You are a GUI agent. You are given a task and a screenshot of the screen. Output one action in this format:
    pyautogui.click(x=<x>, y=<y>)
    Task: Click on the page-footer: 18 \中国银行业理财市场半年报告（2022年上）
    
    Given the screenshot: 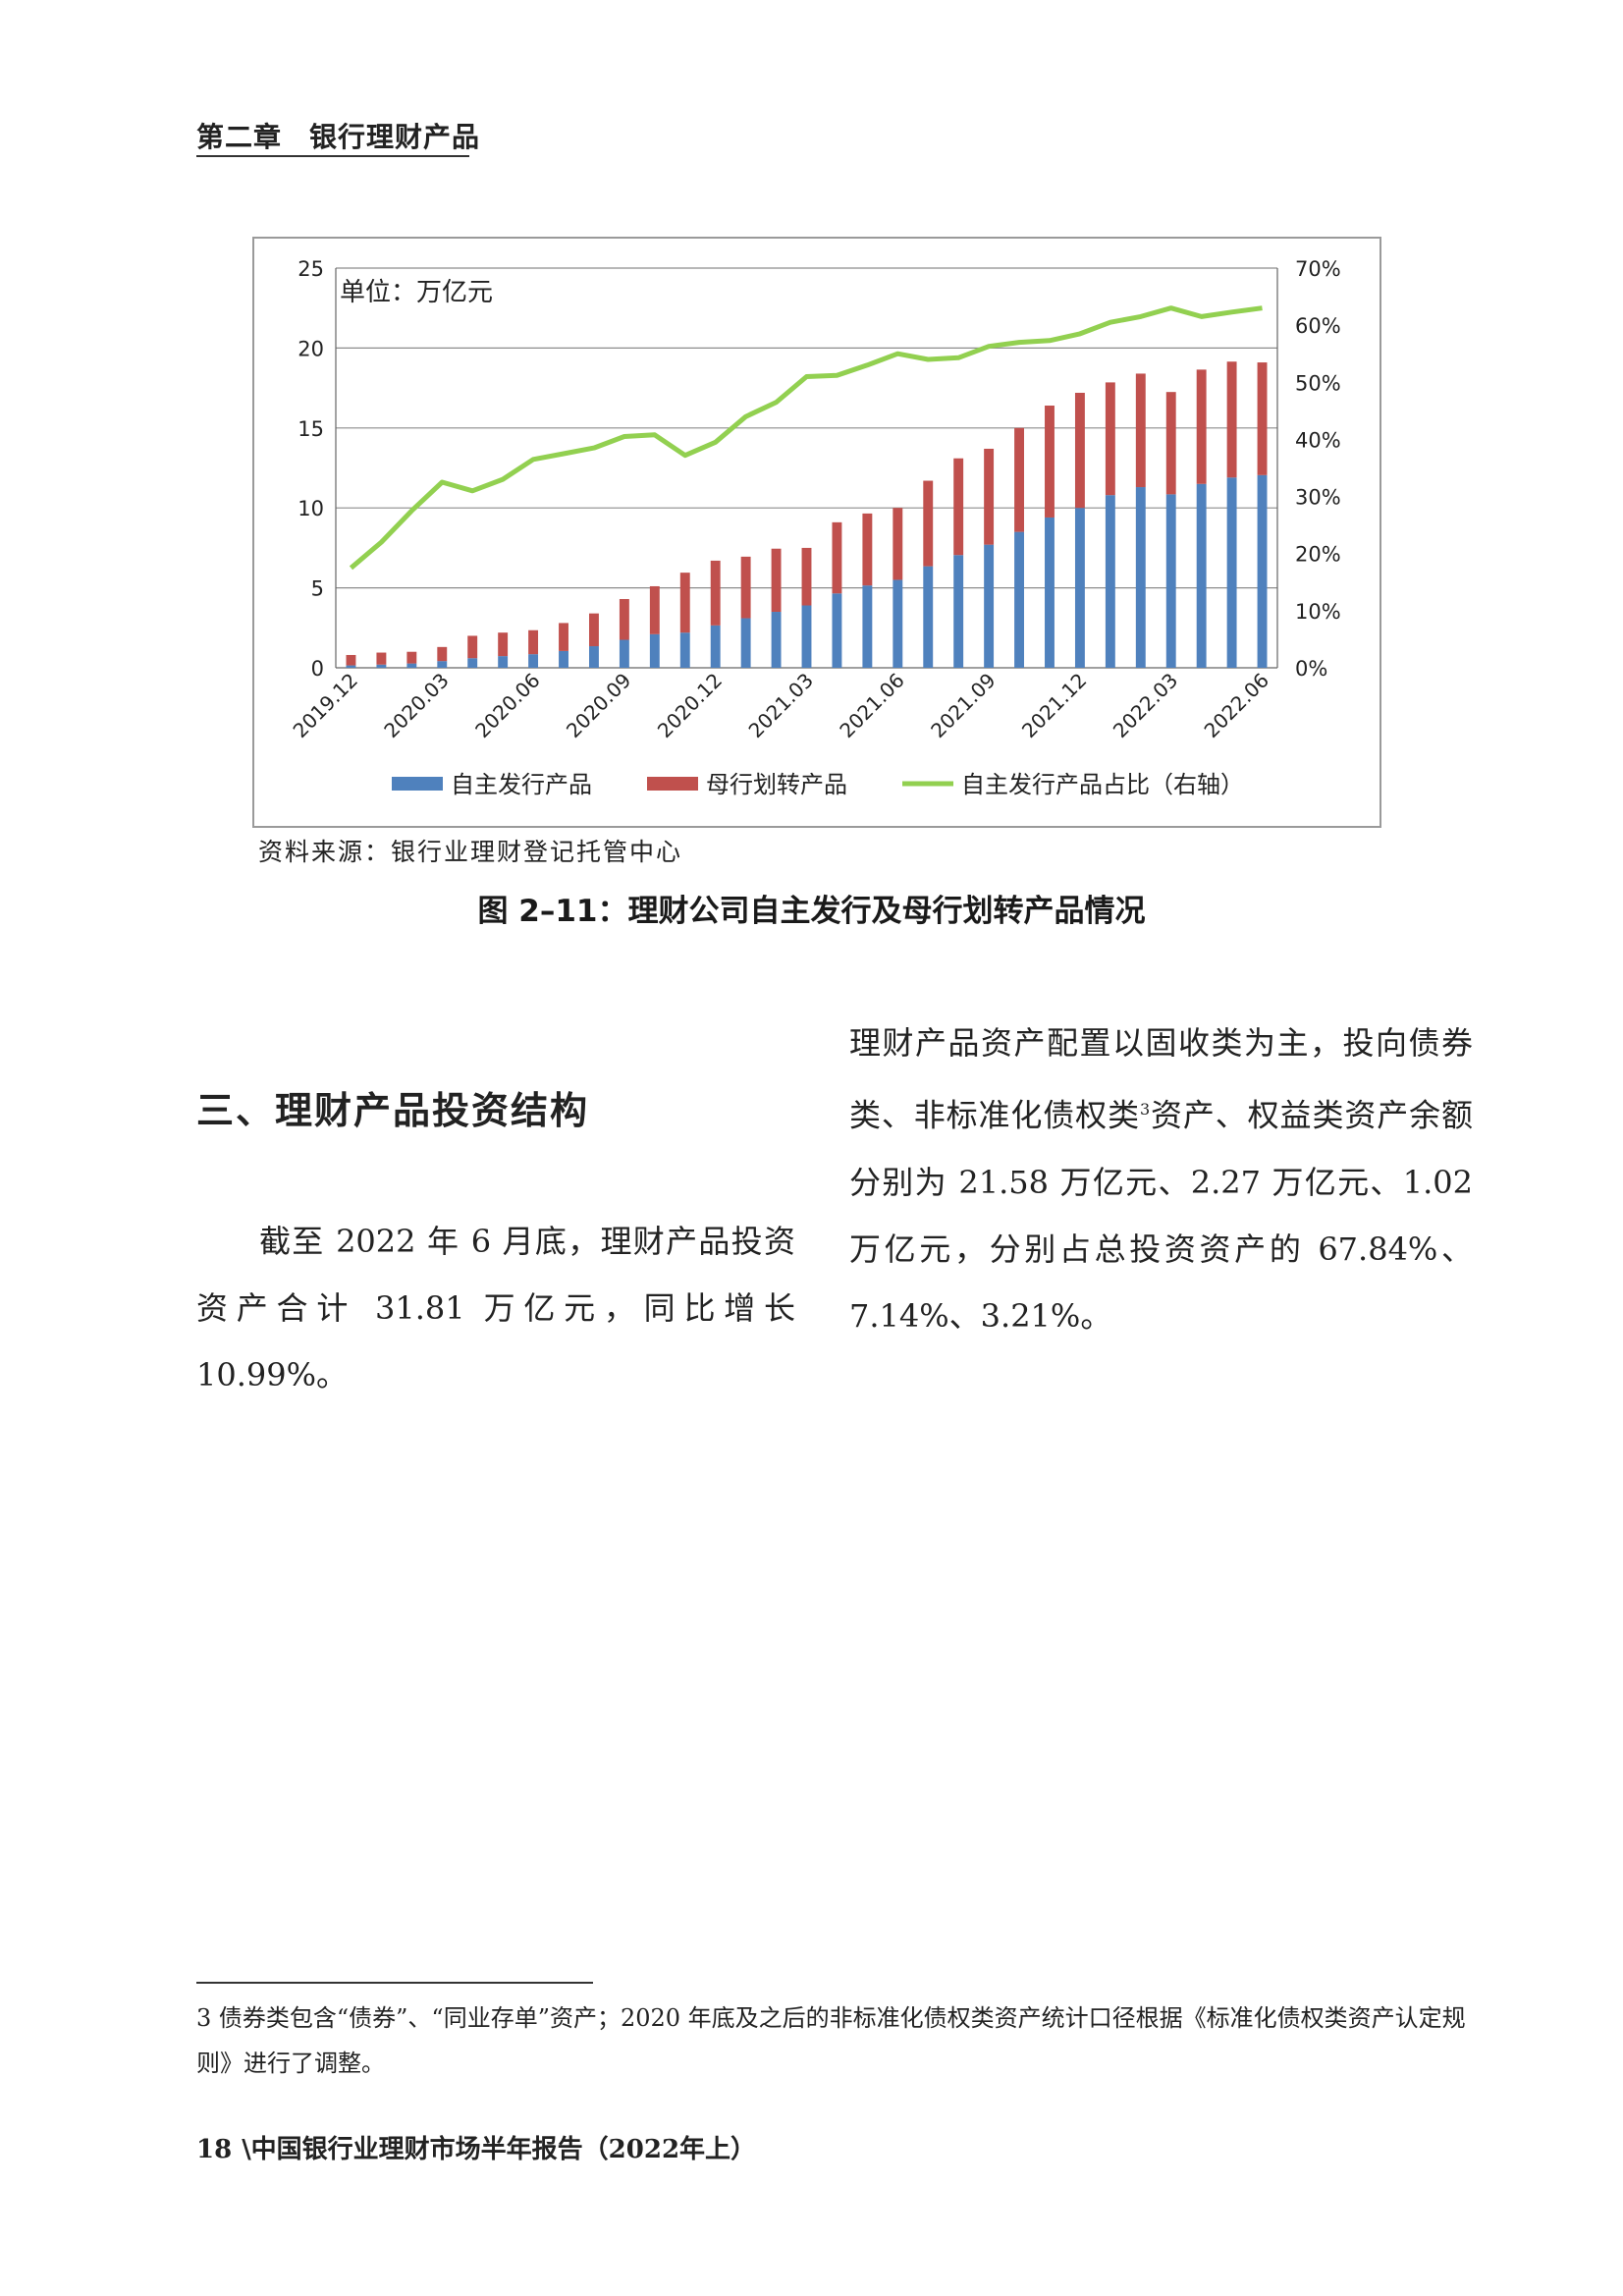 What is the action you would take?
    pyautogui.click(x=476, y=2147)
    